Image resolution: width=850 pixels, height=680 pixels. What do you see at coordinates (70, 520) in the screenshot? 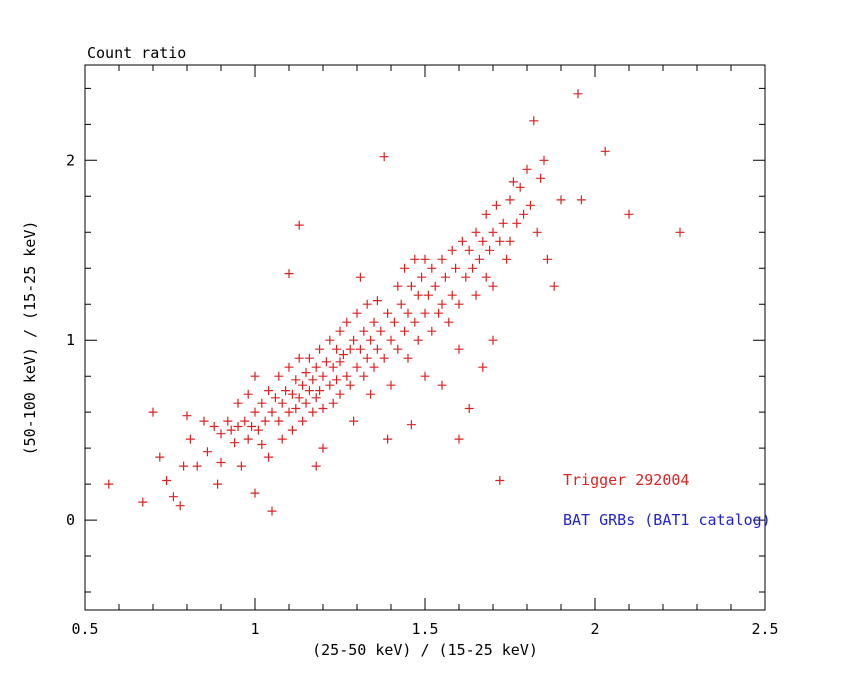
I see `y-tick-label: 0` at bounding box center [70, 520].